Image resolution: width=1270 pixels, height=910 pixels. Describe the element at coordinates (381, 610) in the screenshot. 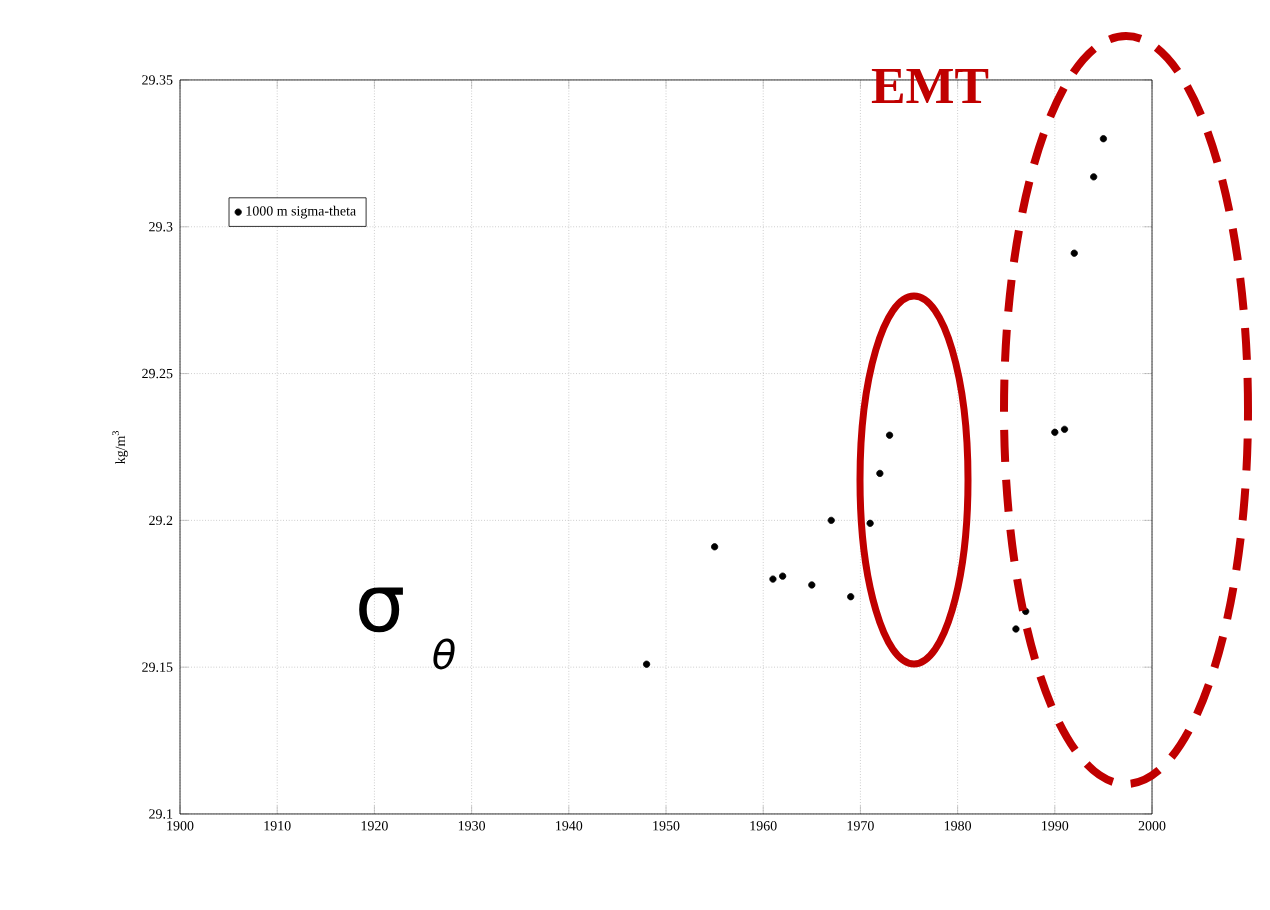

I see `annotation: σ` at that location.